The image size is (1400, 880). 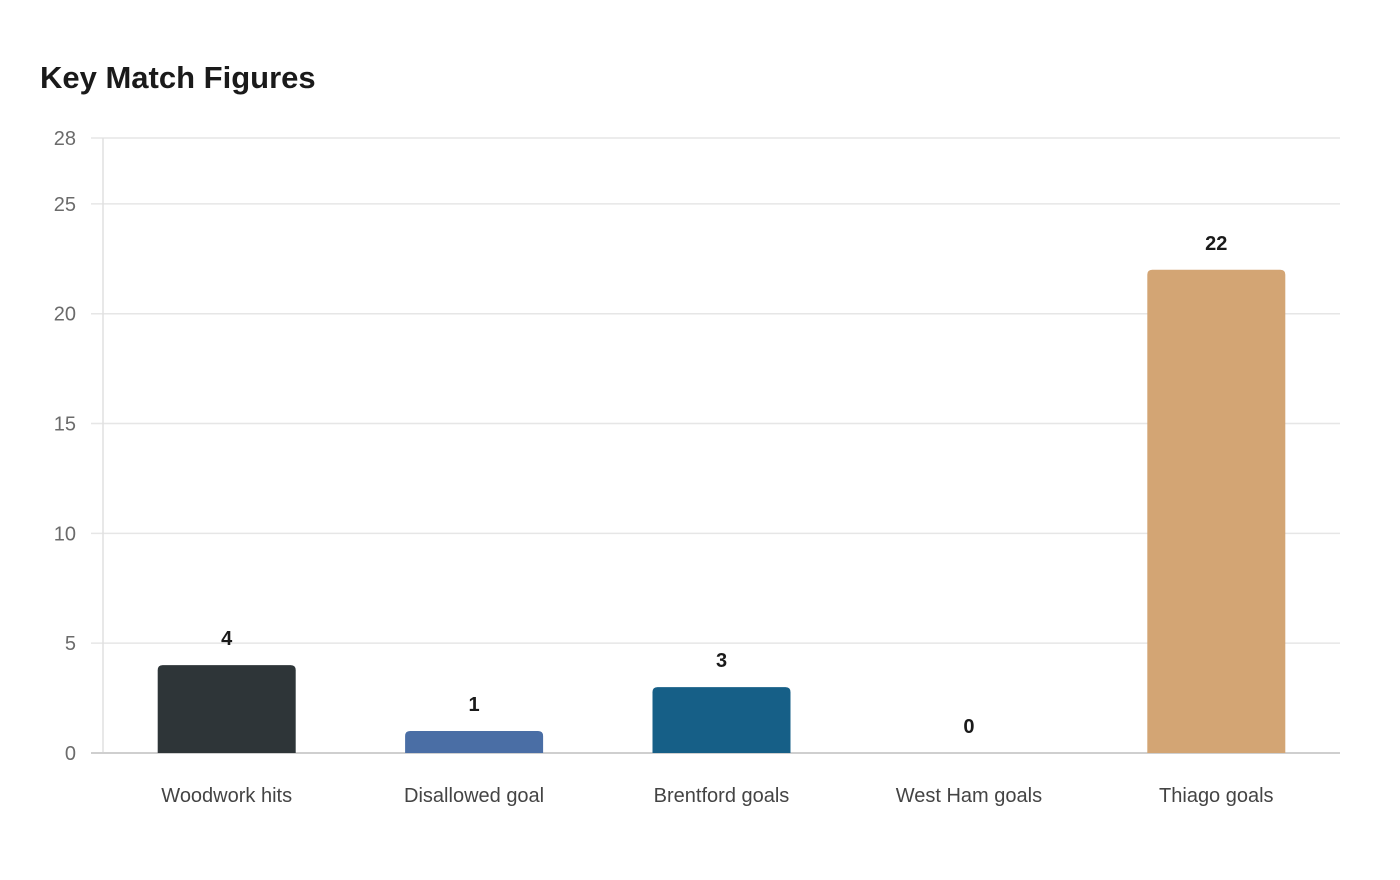 What do you see at coordinates (65, 139) in the screenshot?
I see `y-tick-label: 28` at bounding box center [65, 139].